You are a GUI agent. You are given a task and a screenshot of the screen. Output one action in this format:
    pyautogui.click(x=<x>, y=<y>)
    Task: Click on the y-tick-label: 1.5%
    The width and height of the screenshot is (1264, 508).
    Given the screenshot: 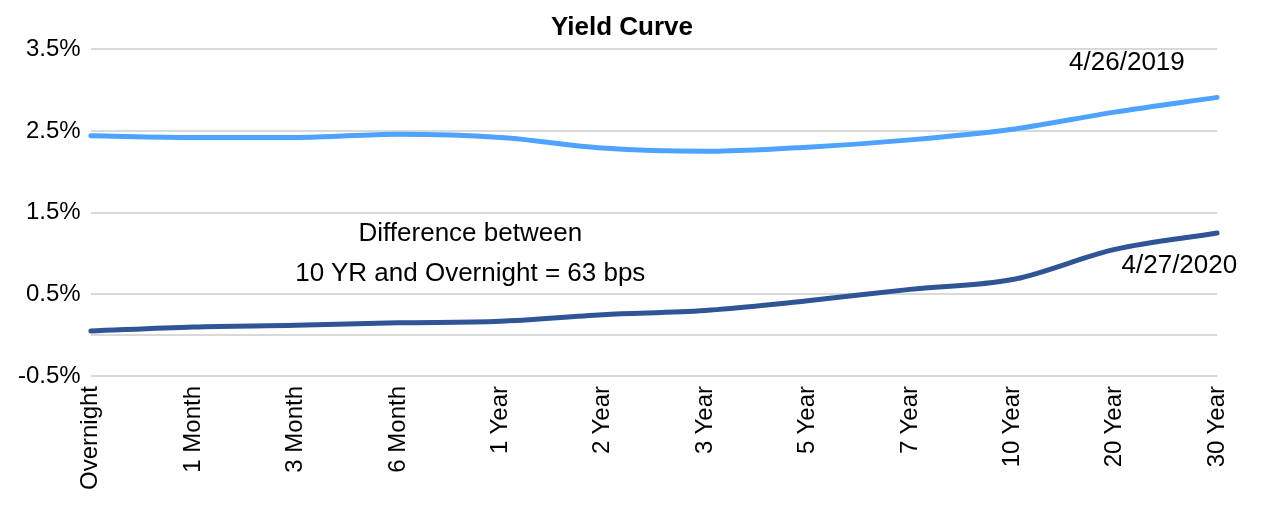 What is the action you would take?
    pyautogui.click(x=53, y=211)
    